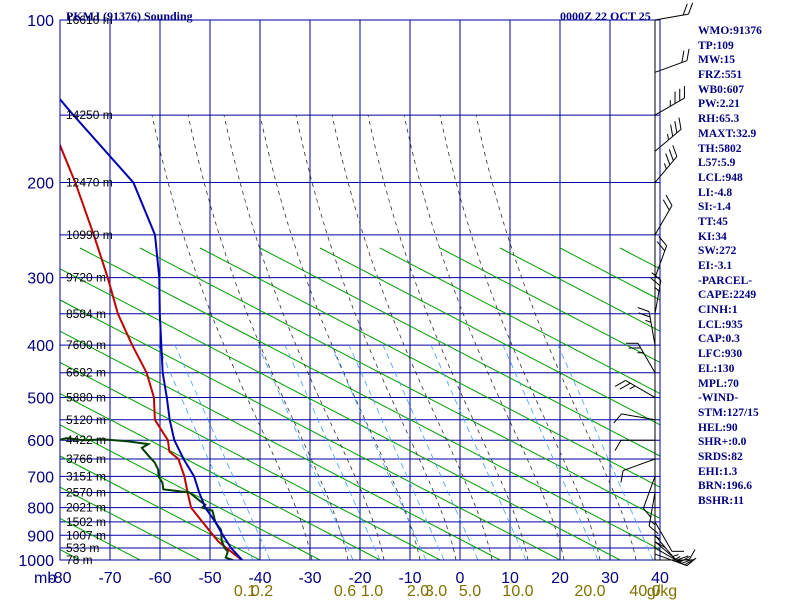  What do you see at coordinates (40, 536) in the screenshot?
I see `pressure-tick-label: 900` at bounding box center [40, 536].